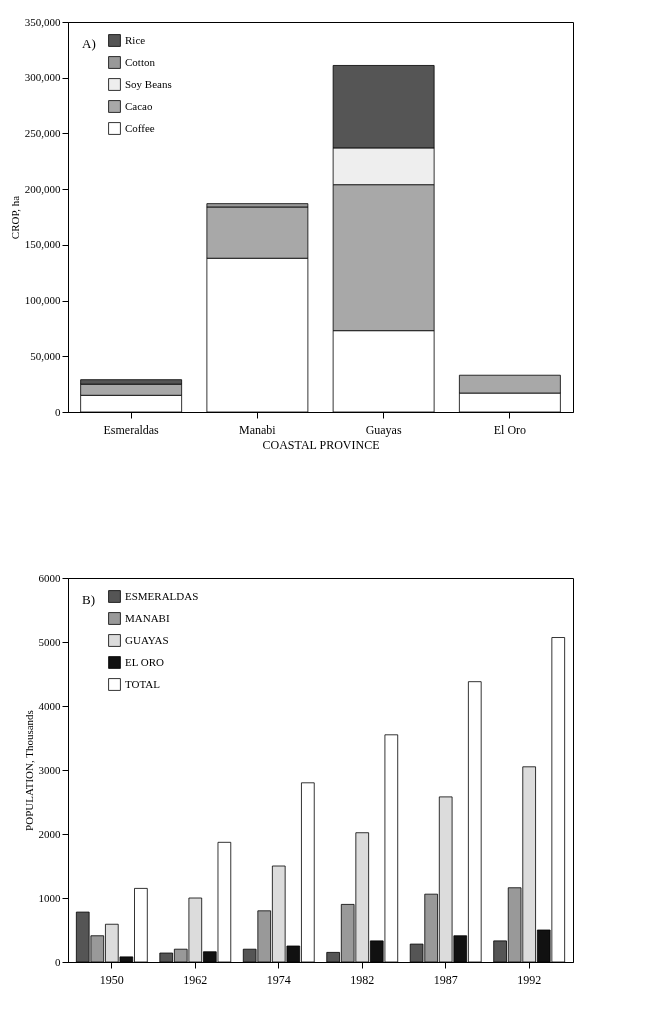 This screenshot has height=1030, width=670. What do you see at coordinates (49, 641) in the screenshot?
I see `y-tick-label: 5000` at bounding box center [49, 641].